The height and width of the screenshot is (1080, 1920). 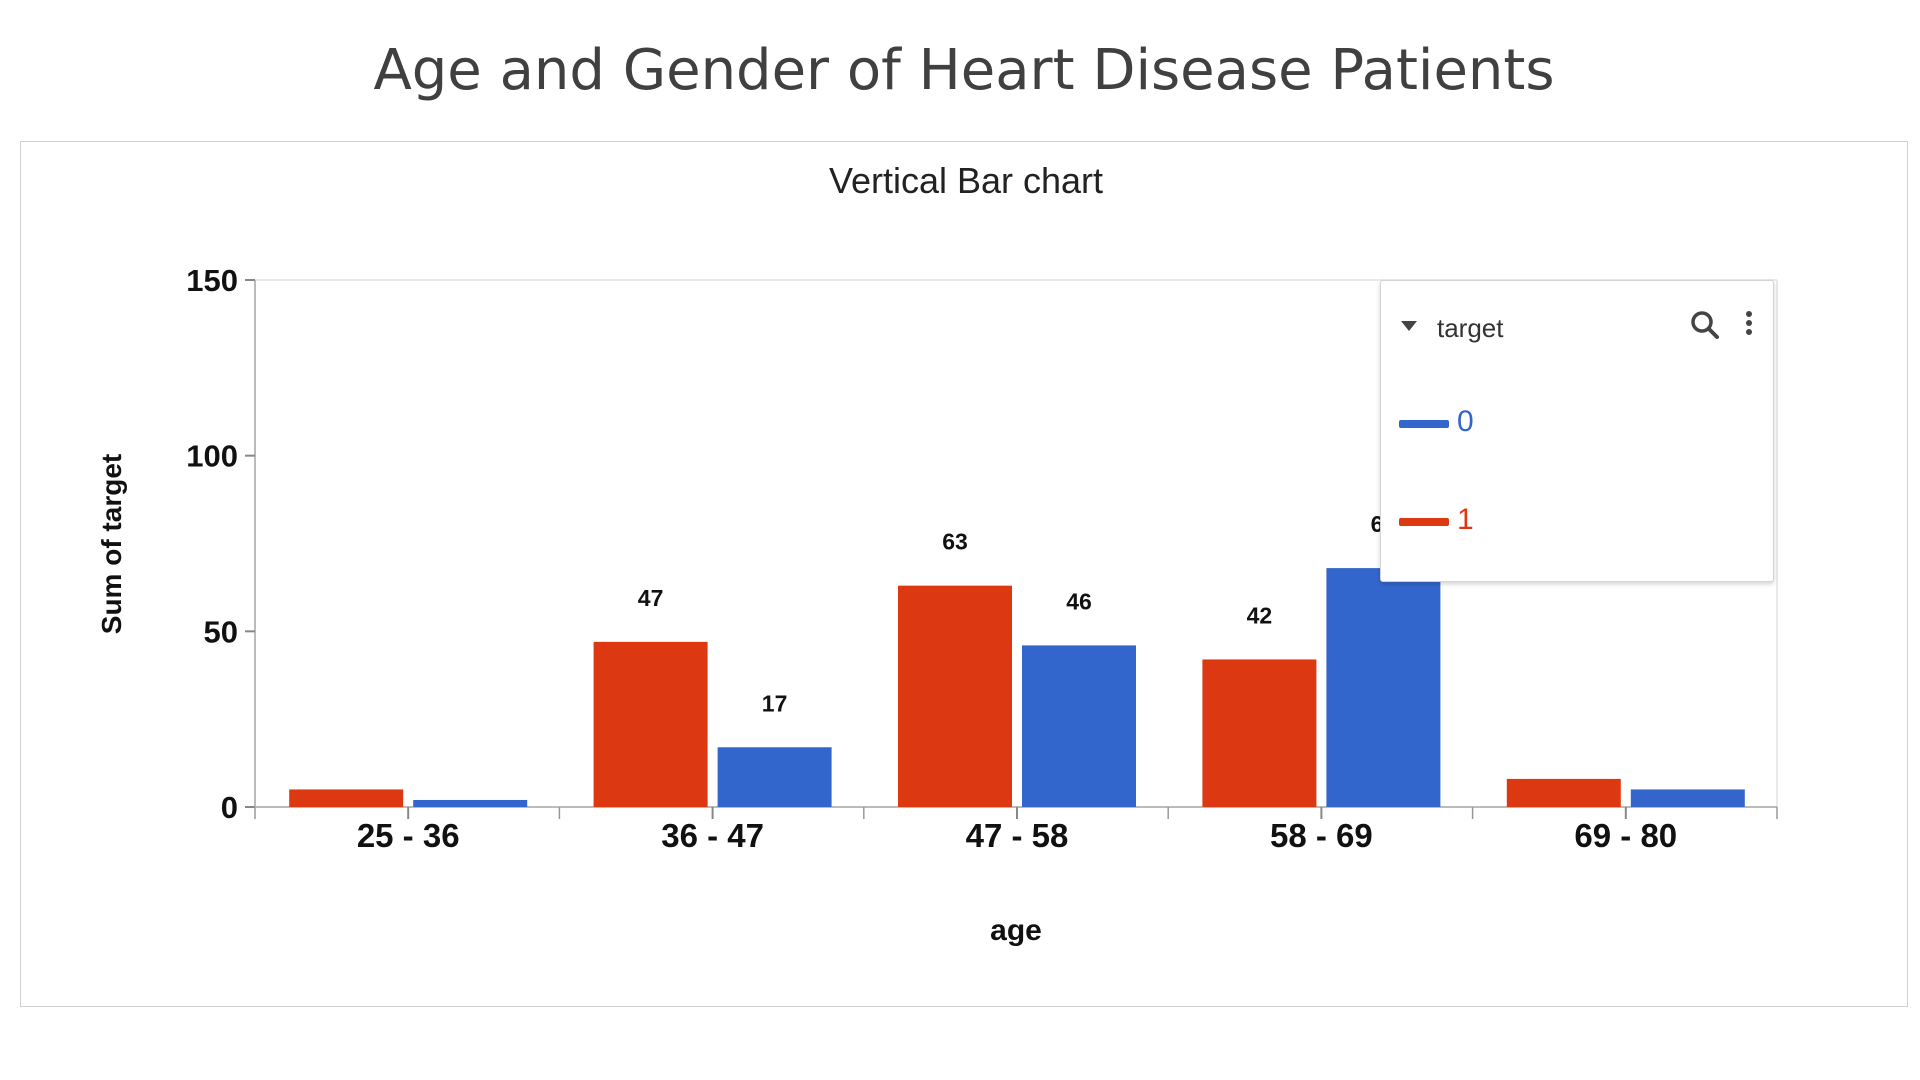 What do you see at coordinates (1465, 519) in the screenshot?
I see `legend-label-1: 1` at bounding box center [1465, 519].